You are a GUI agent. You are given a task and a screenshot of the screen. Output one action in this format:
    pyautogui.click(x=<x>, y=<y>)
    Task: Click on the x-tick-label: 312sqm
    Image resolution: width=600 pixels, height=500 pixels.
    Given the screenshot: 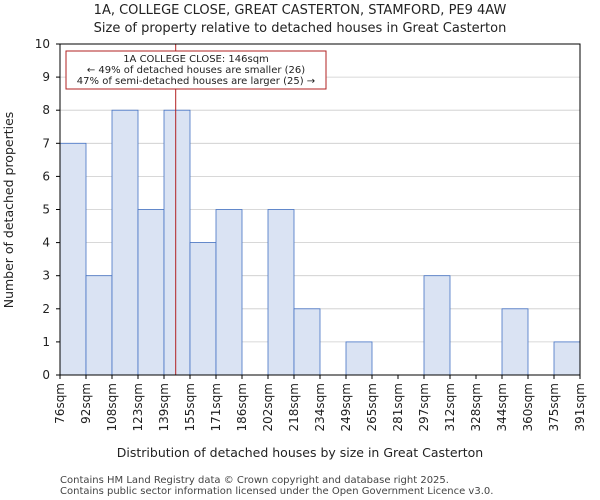 What is the action you would take?
    pyautogui.click(x=450, y=407)
    